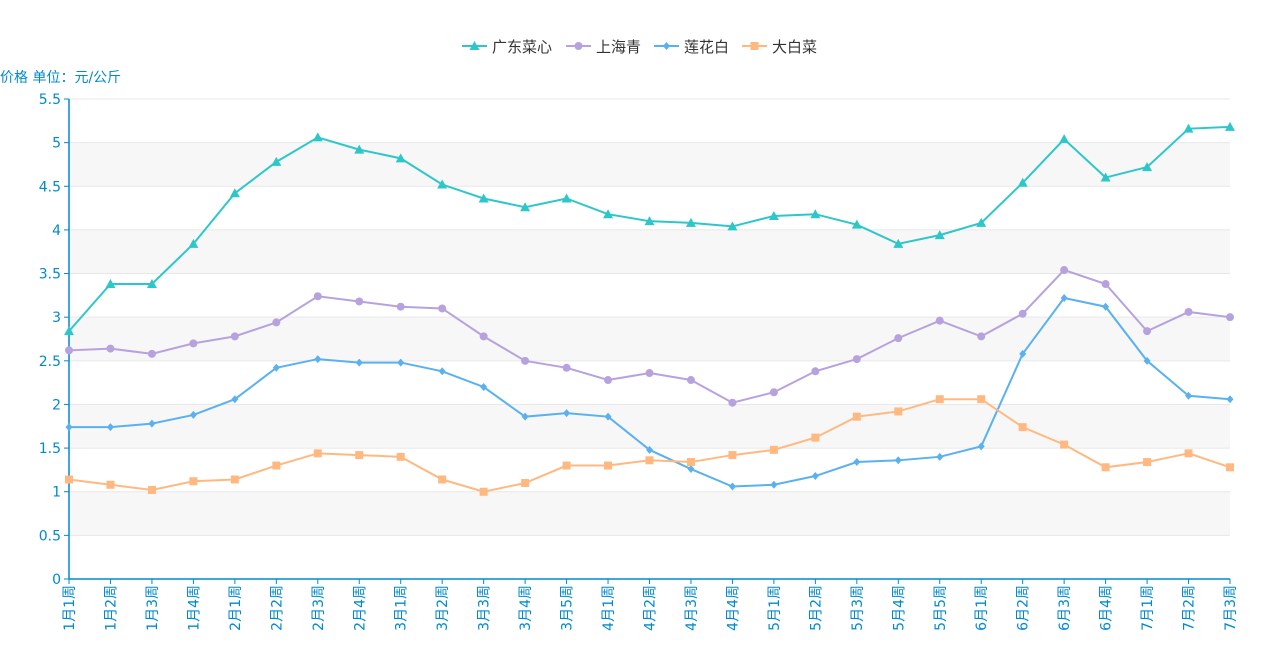 This screenshot has height=662, width=1282. I want to click on x-tick-label: 4月3周, so click(692, 608).